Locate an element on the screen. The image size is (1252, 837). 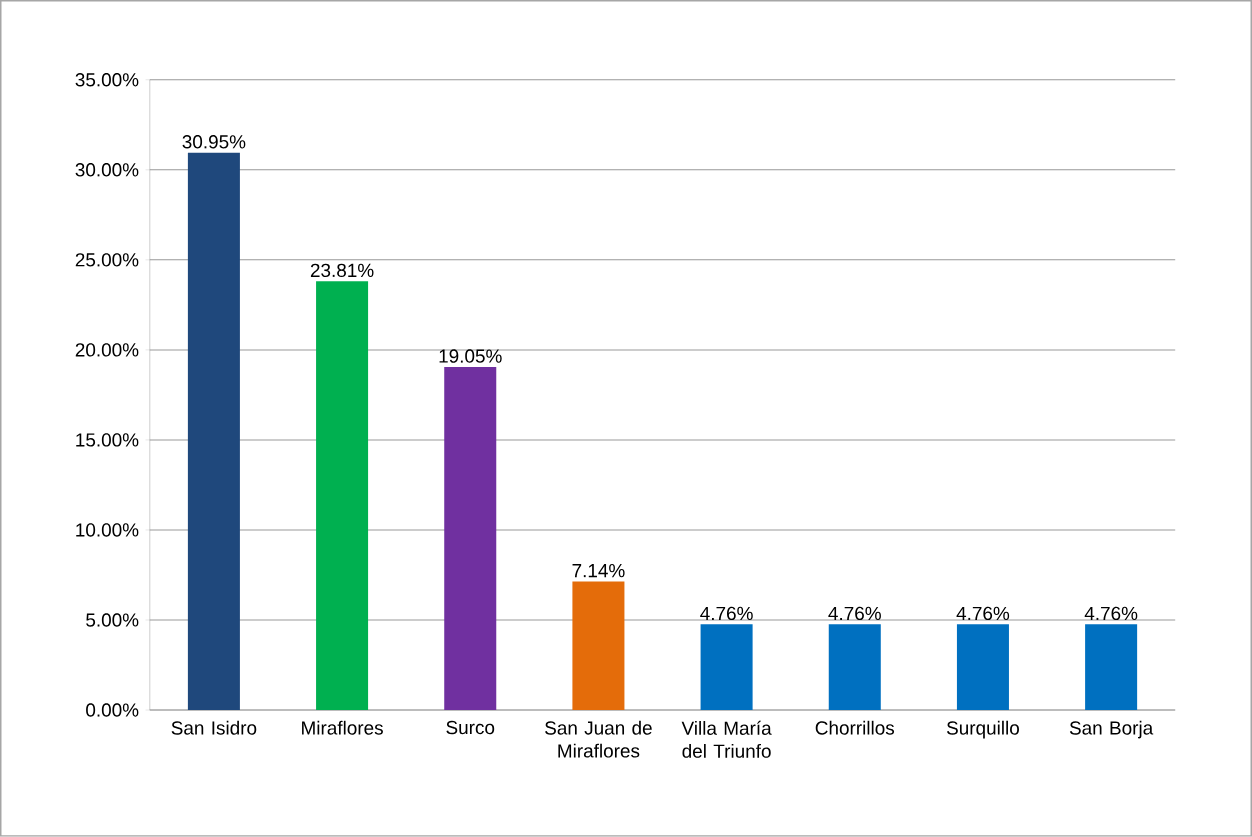
y-tick-label: 0.00% is located at coordinates (112, 710).